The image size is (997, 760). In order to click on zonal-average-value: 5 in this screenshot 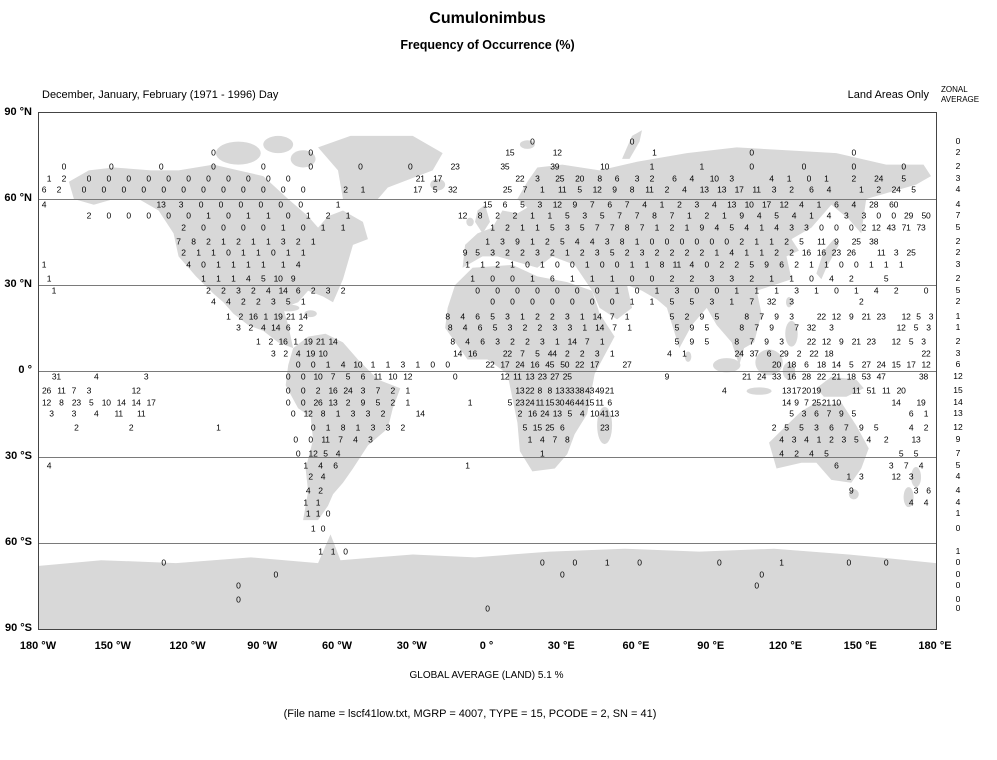, I will do `click(958, 226)`.